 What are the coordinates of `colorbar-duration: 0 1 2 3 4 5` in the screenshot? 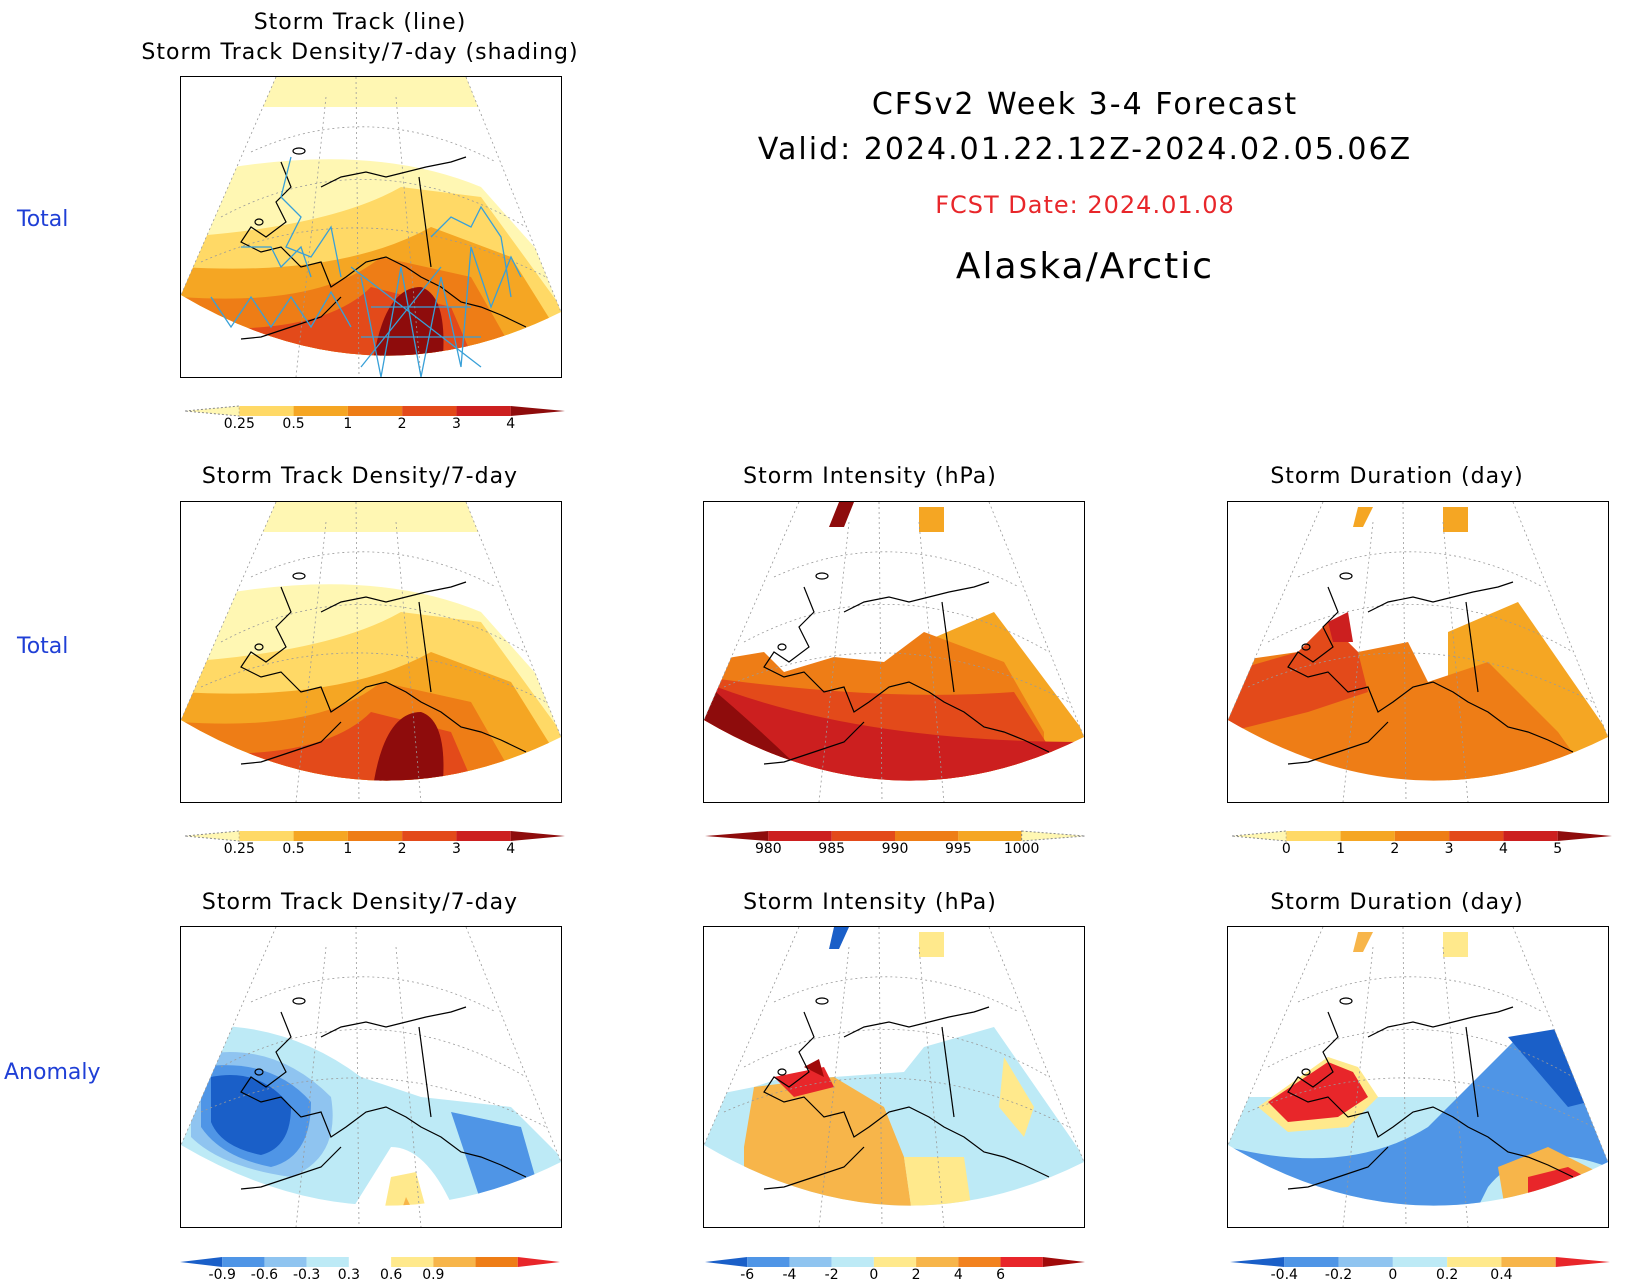 It's located at (1422, 844).